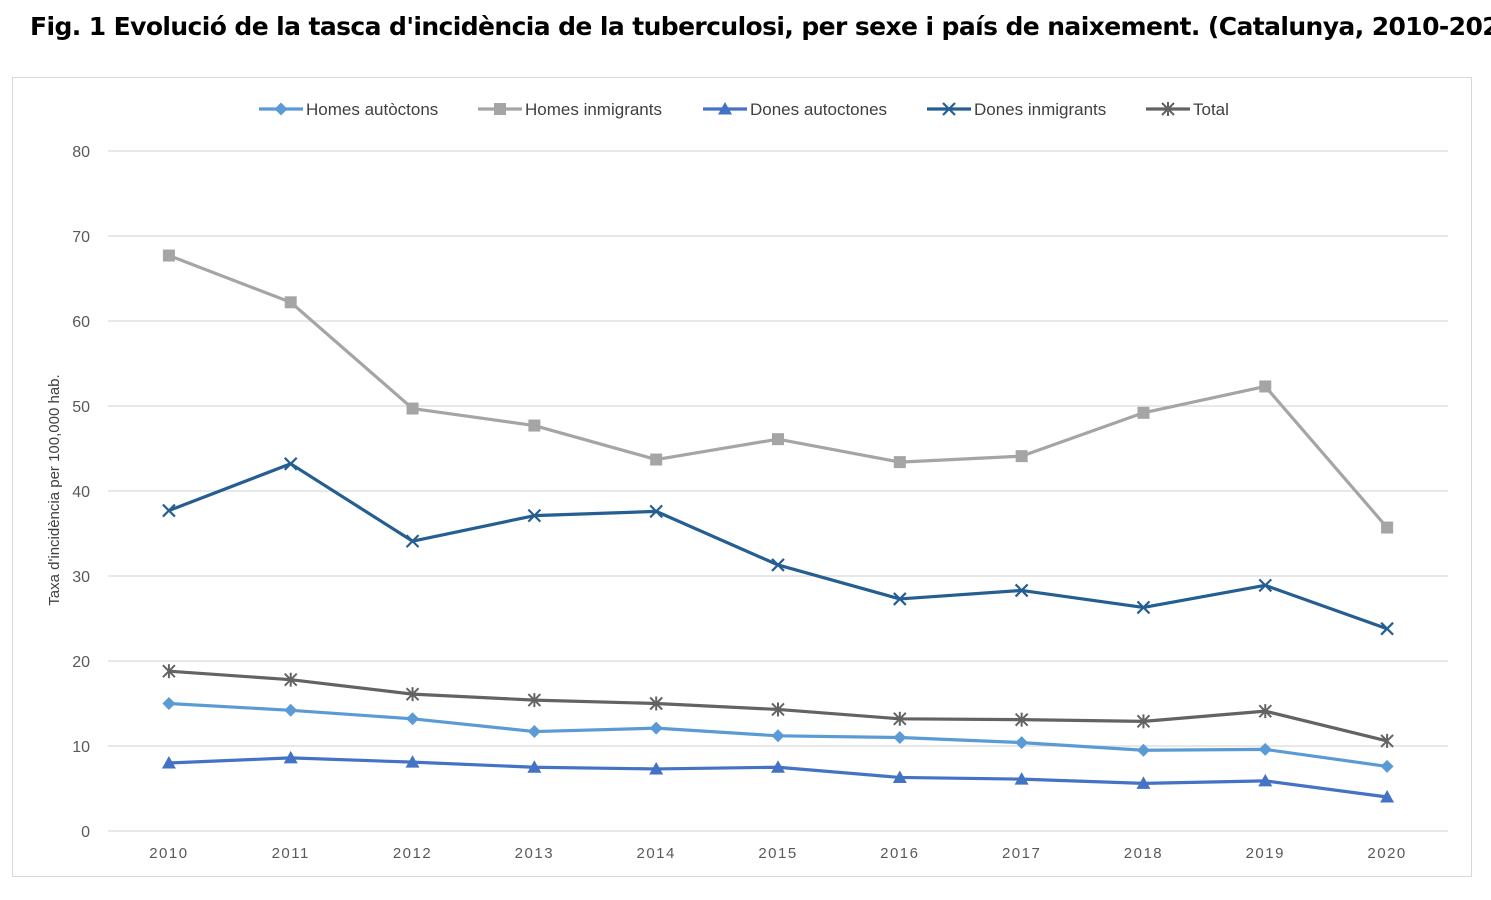 Image resolution: width=1491 pixels, height=900 pixels. I want to click on legend-item: Dones autoctones, so click(795, 109).